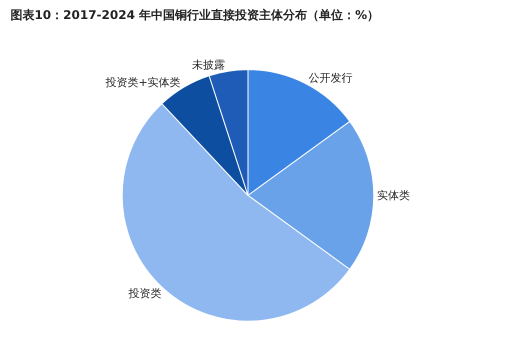 This screenshot has height=356, width=523. Describe the element at coordinates (195, 15) in the screenshot. I see `chart-title: 图表10：2017-2024 年中国铜行业直接投资主体分布（单位：%）` at that location.